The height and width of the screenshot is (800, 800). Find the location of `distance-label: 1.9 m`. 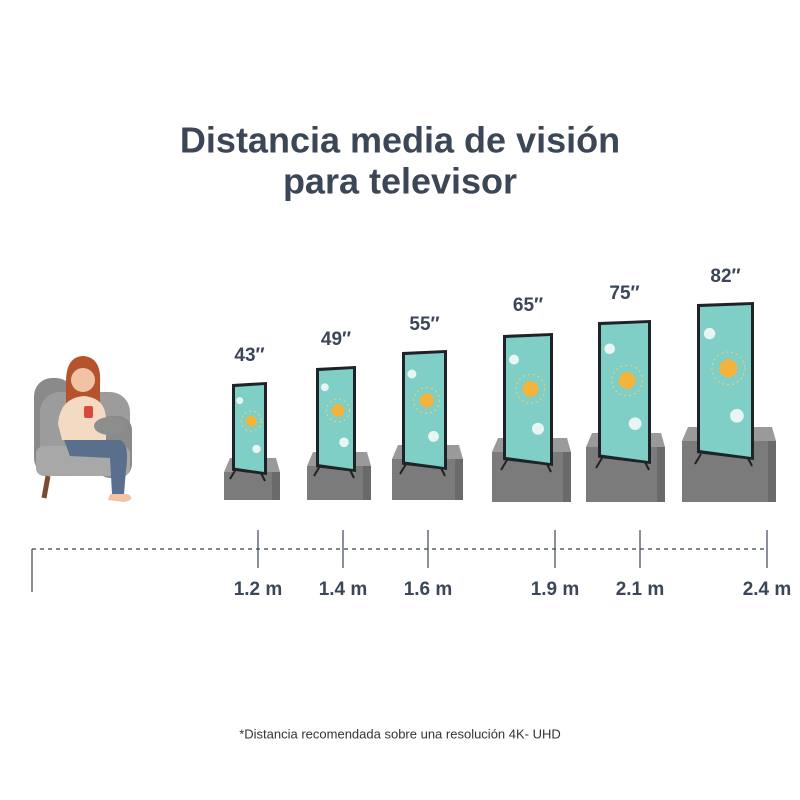

distance-label: 1.9 m is located at coordinates (555, 589).